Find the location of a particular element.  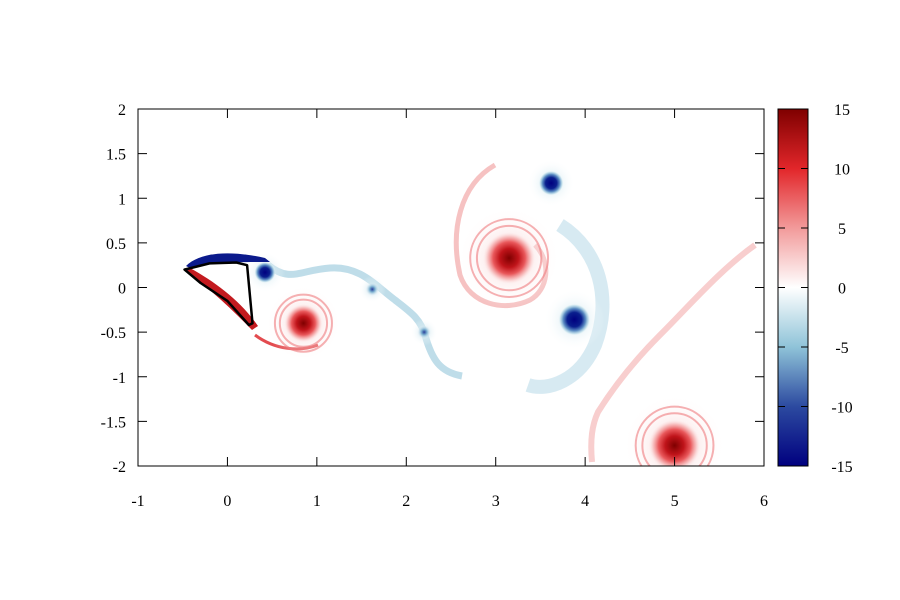

colorbar-tick-labels: 15 10 5 0 -5 -10 -15 is located at coordinates (841, 289).